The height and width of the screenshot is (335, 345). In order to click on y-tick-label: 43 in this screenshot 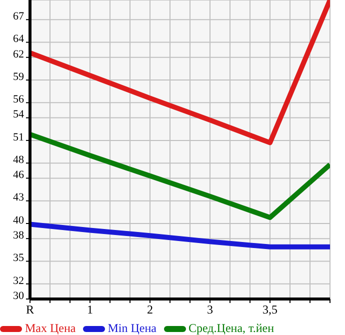, I will do `click(18, 198)`.